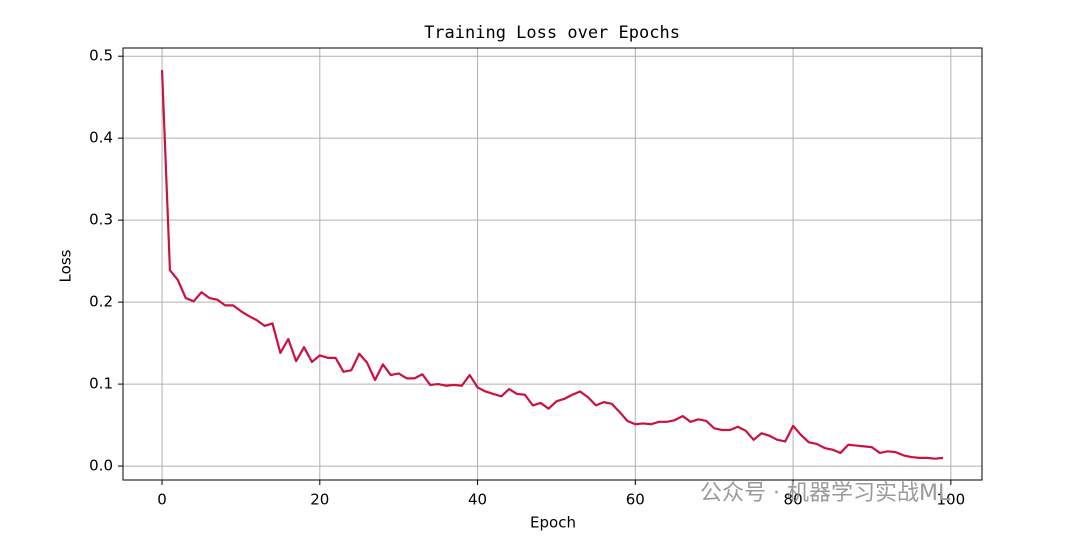  What do you see at coordinates (553, 523) in the screenshot?
I see `x-axis-label: Epoch` at bounding box center [553, 523].